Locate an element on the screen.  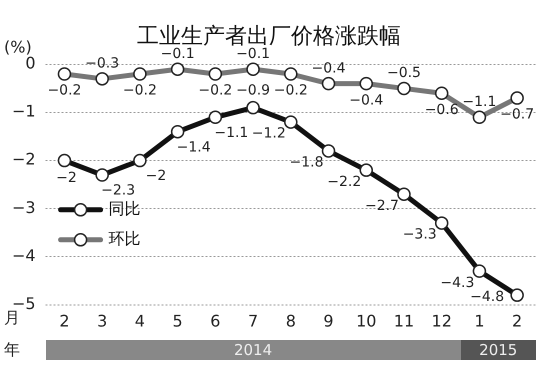
x-tick-label: 12 is located at coordinates (442, 321).